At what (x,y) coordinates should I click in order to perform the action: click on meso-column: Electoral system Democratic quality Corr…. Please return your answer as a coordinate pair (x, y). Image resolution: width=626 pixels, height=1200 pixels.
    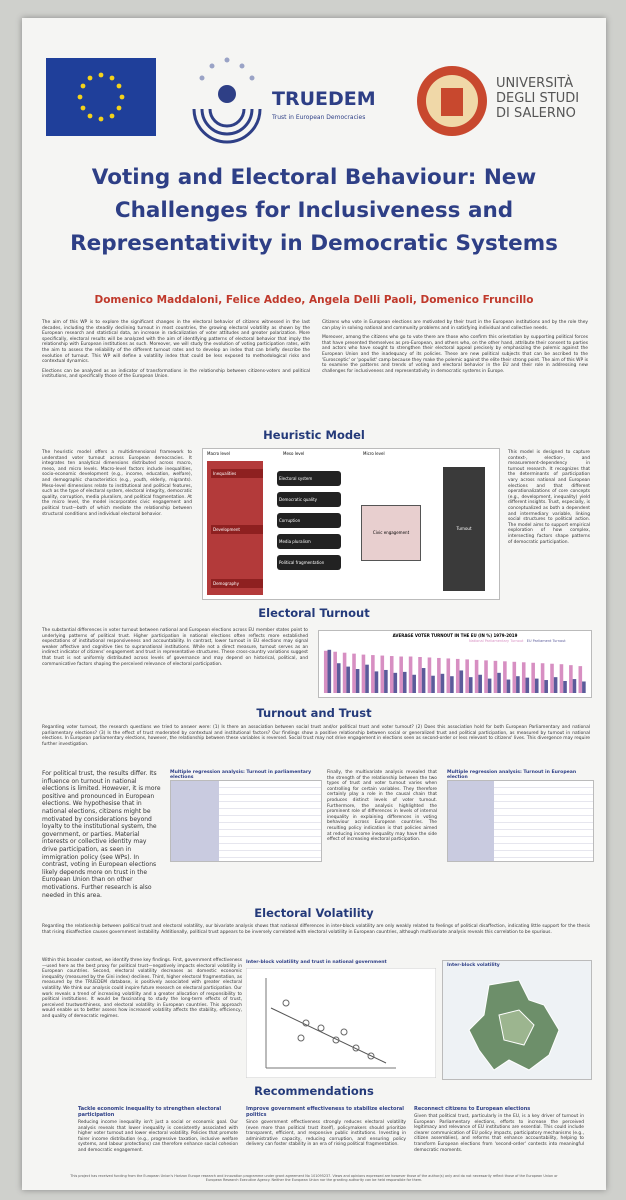
    Looking at the image, I should click on (309, 520).